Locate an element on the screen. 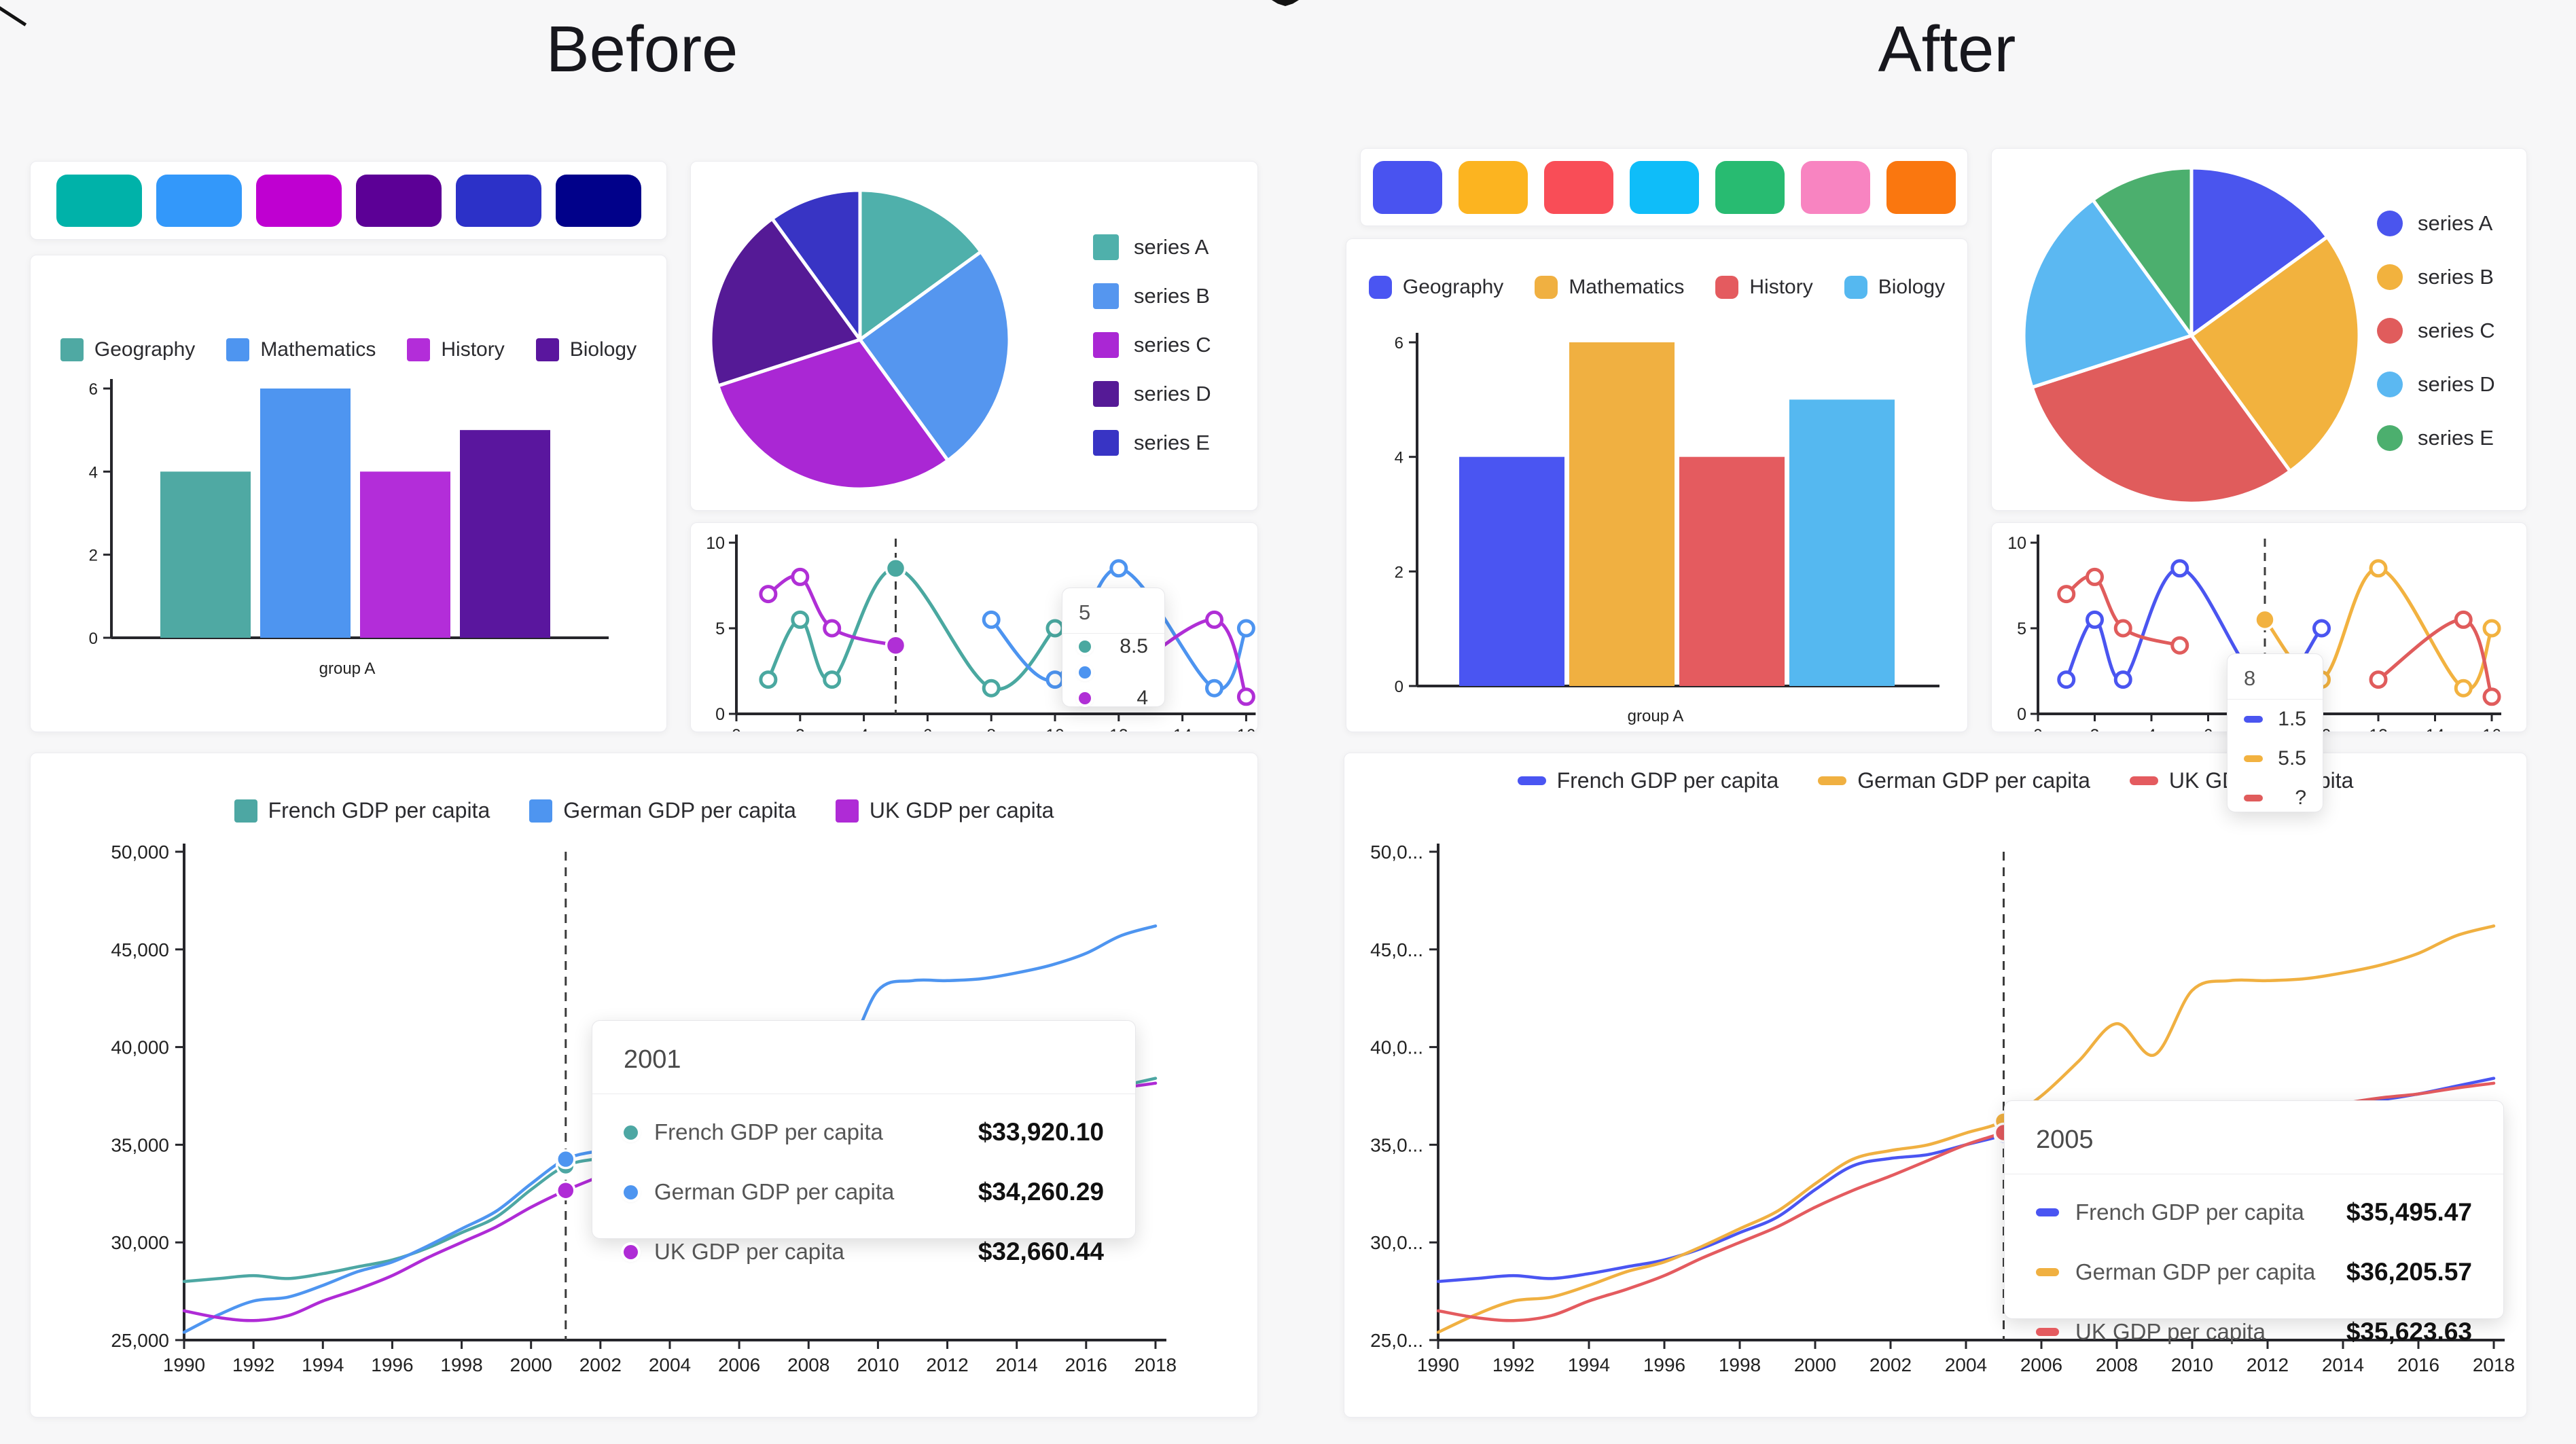  palette-row is located at coordinates (1664, 187).